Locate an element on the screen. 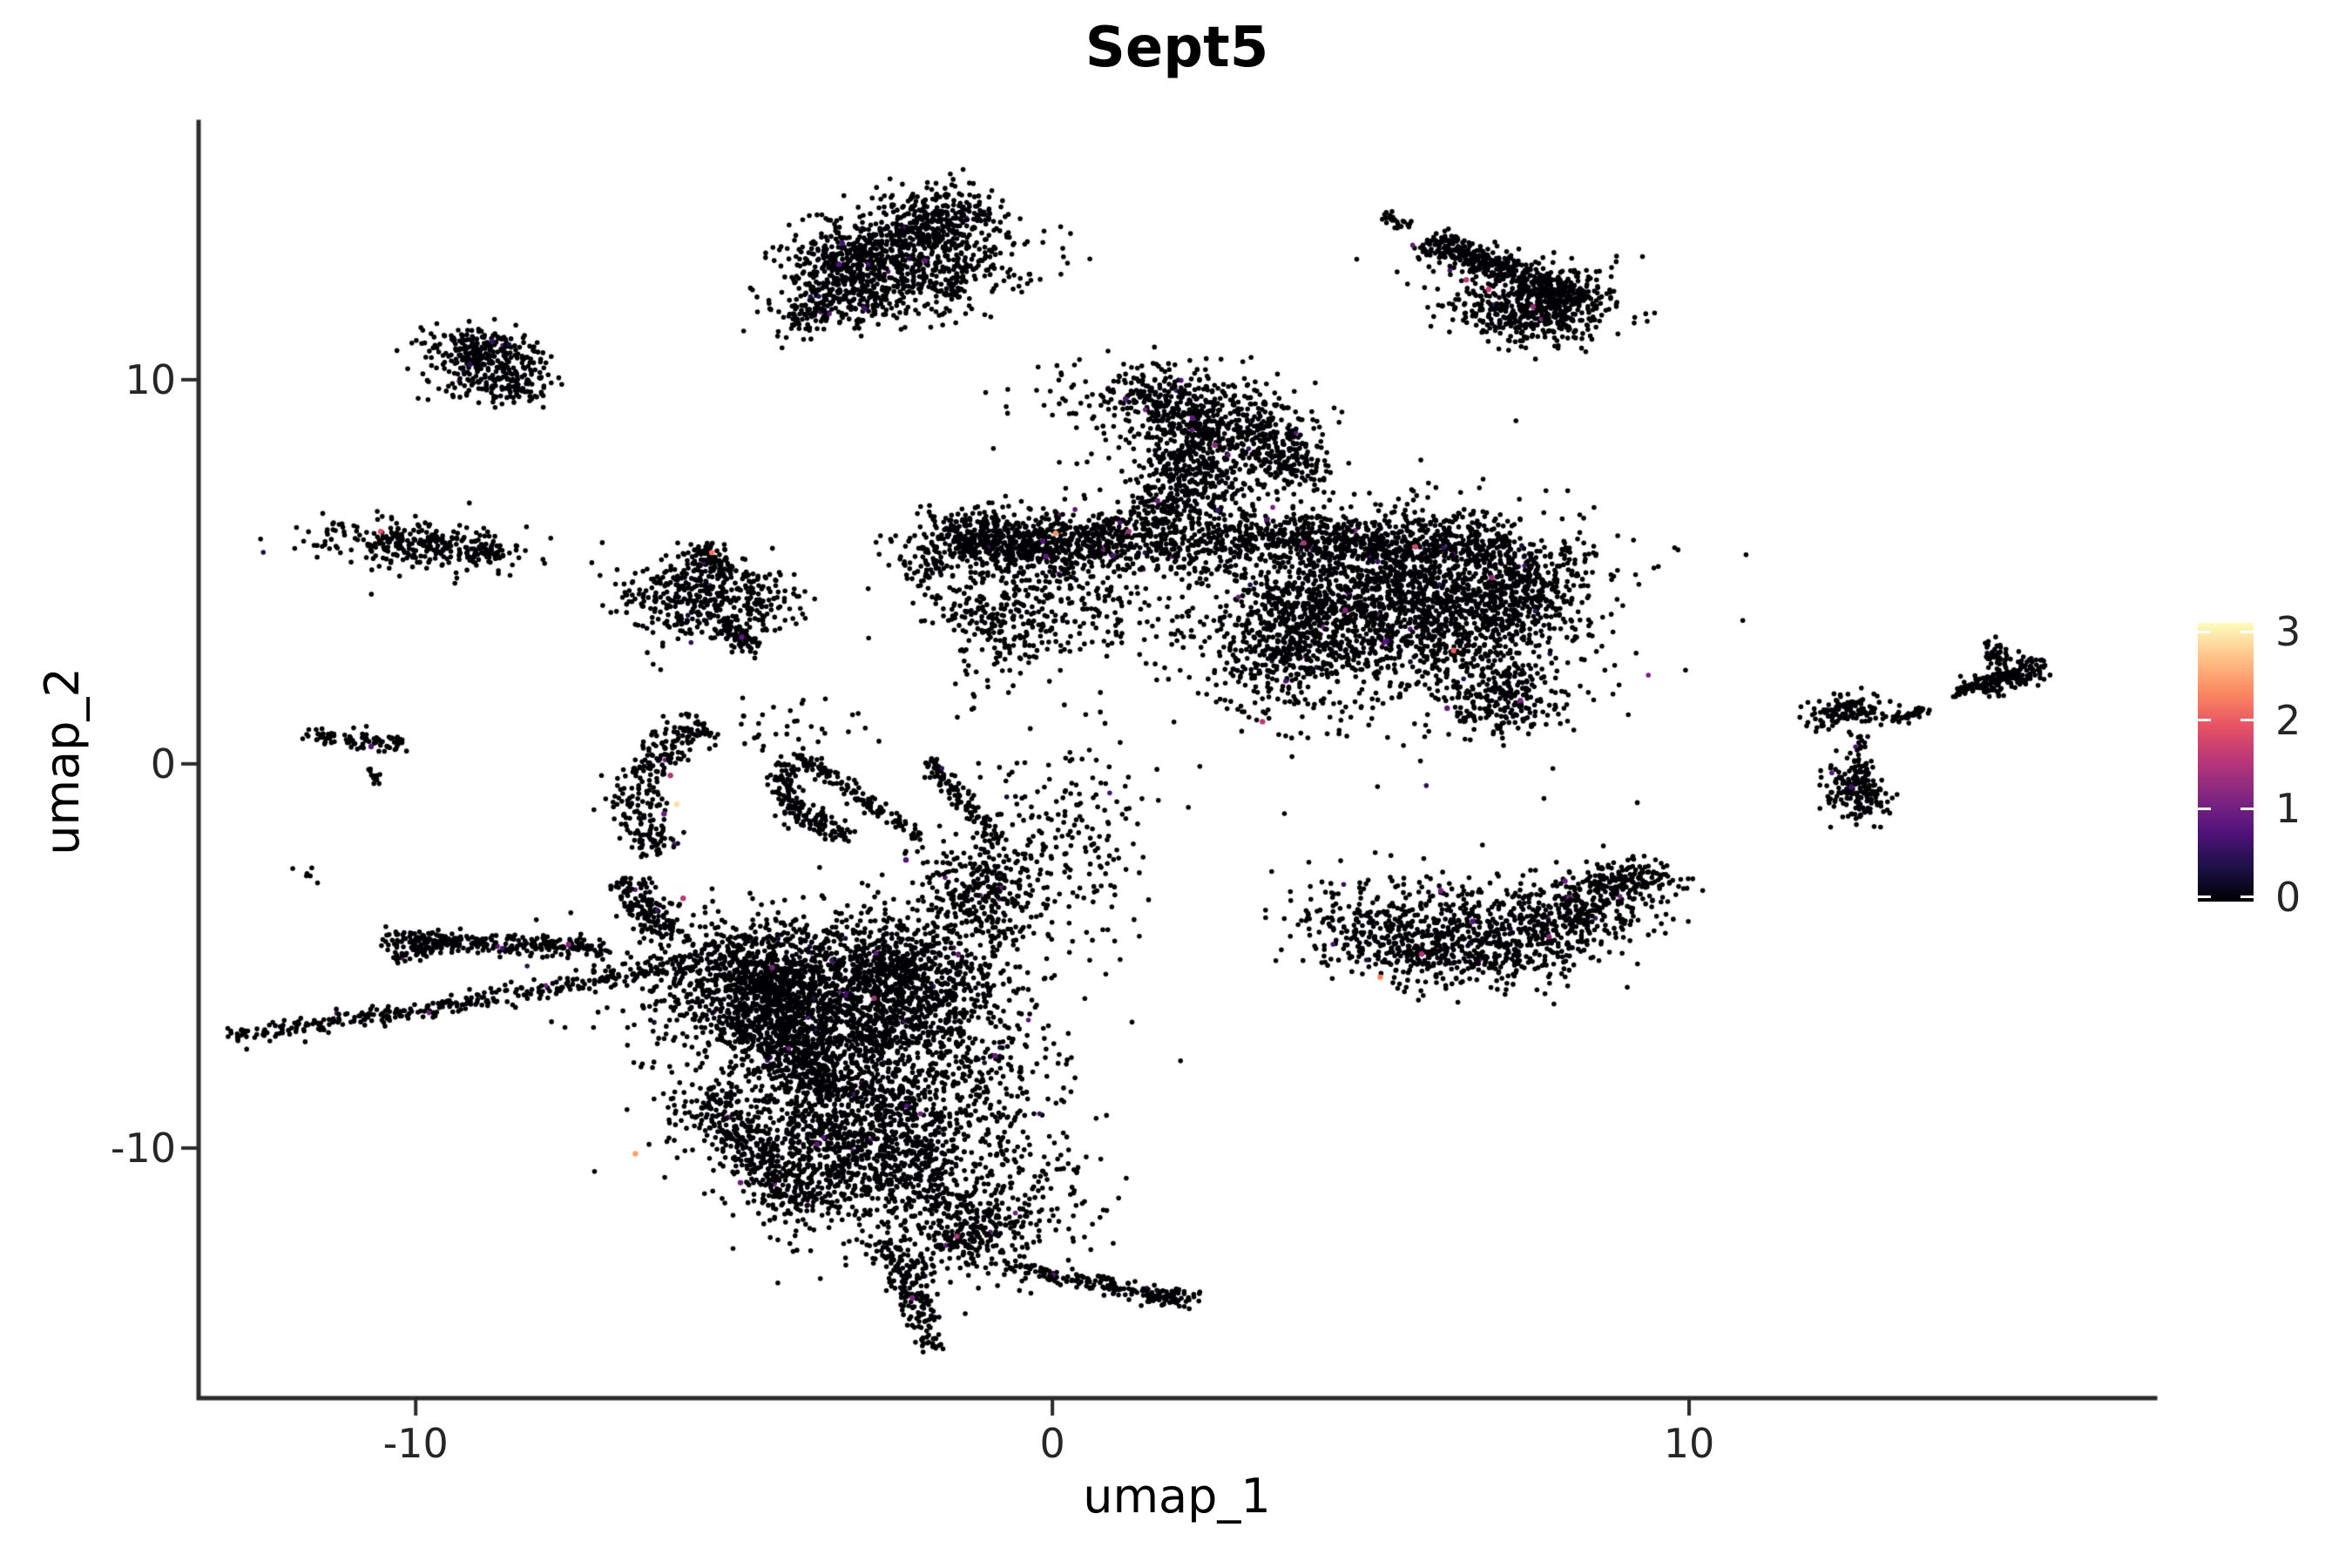  y-tick-label: 0 is located at coordinates (163, 763).